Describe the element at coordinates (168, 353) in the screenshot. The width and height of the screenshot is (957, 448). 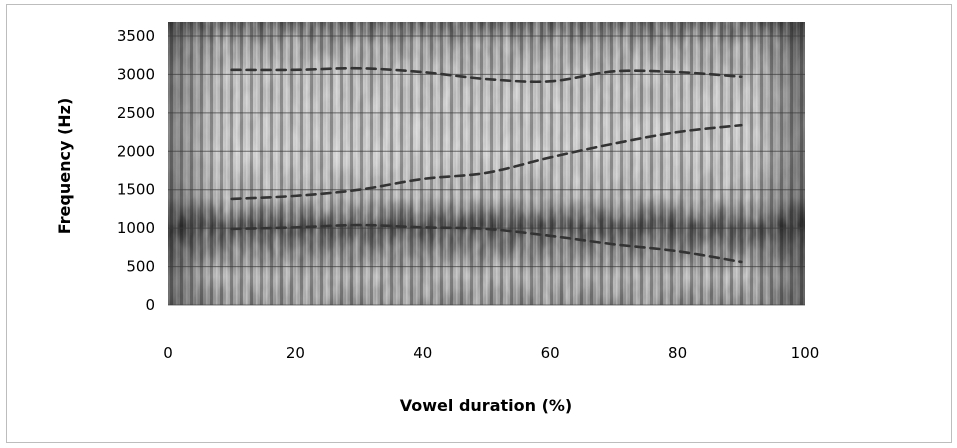
I see `x-tick-label: 0` at that location.